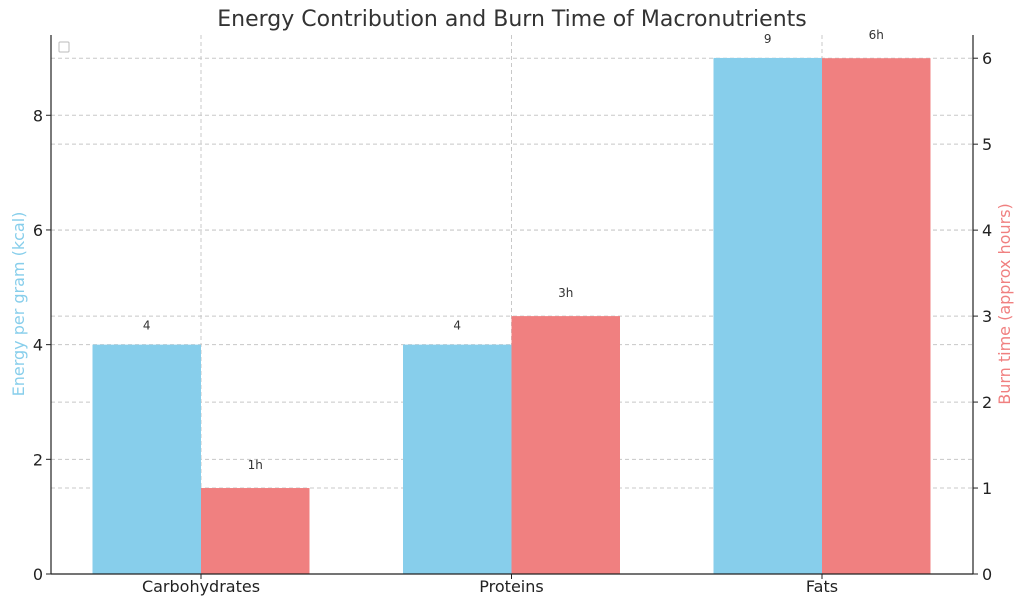  Describe the element at coordinates (38, 345) in the screenshot. I see `y-left-tick-label: 4` at that location.